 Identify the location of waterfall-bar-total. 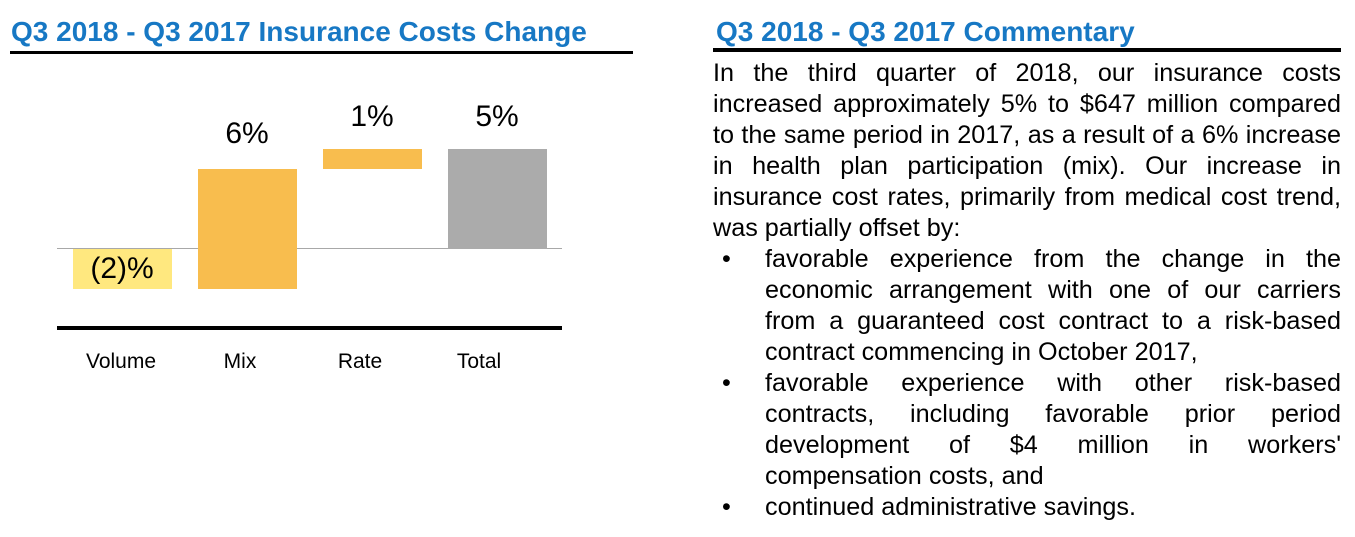
(497, 199).